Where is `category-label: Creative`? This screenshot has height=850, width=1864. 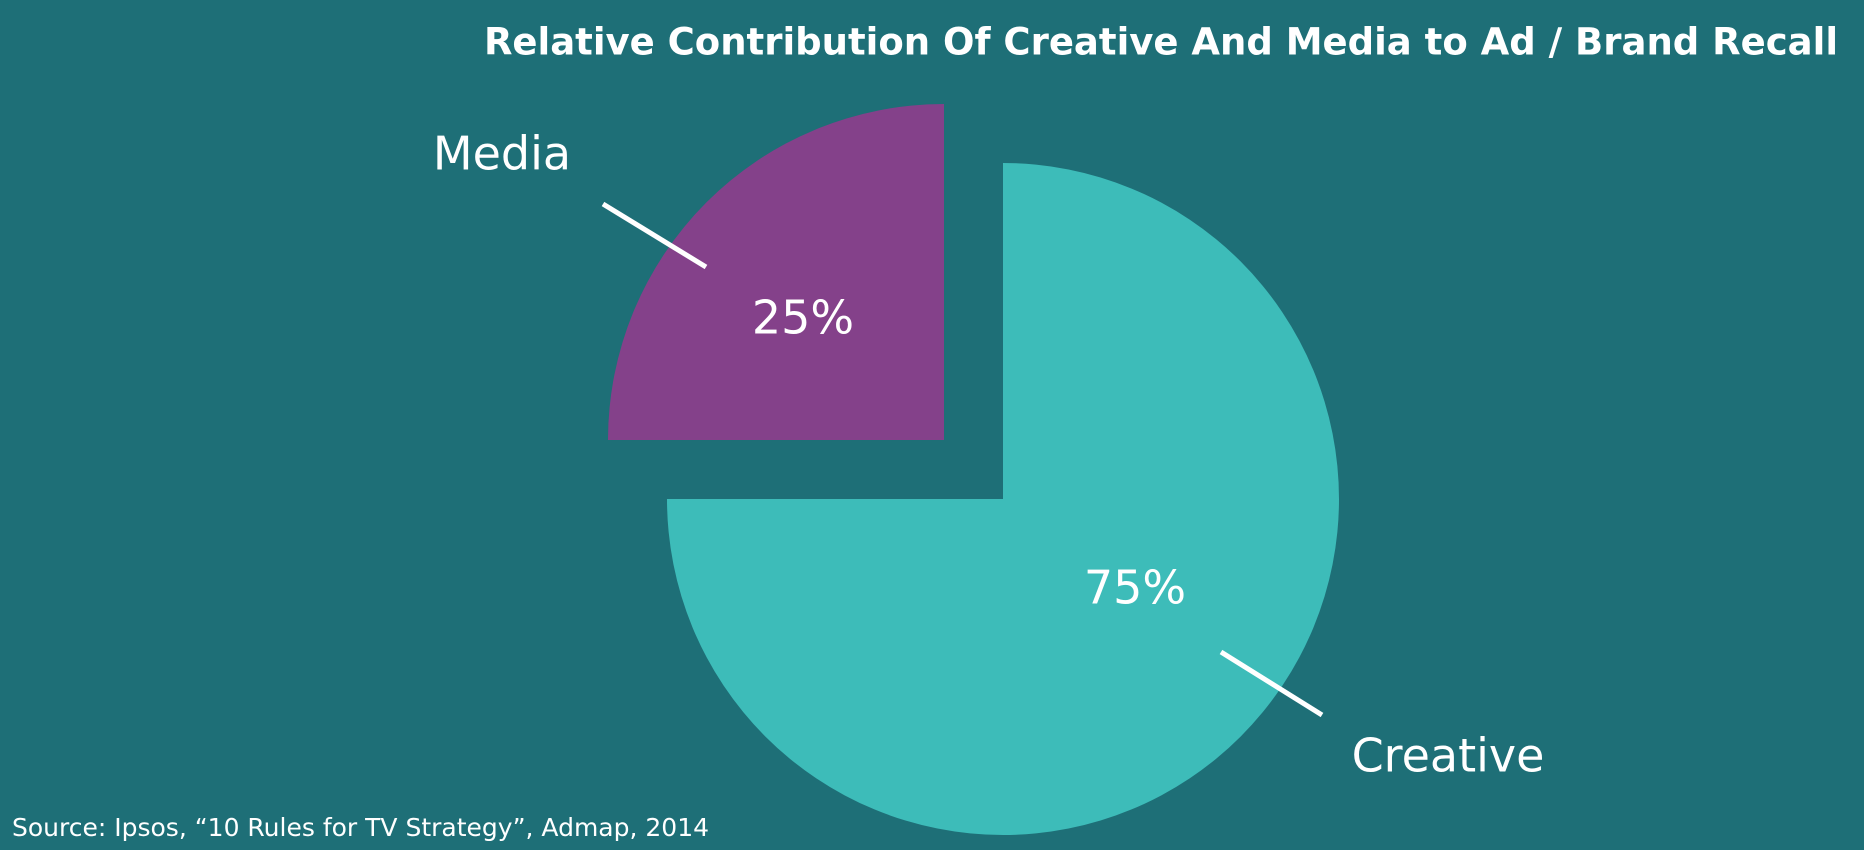 category-label: Creative is located at coordinates (1448, 756).